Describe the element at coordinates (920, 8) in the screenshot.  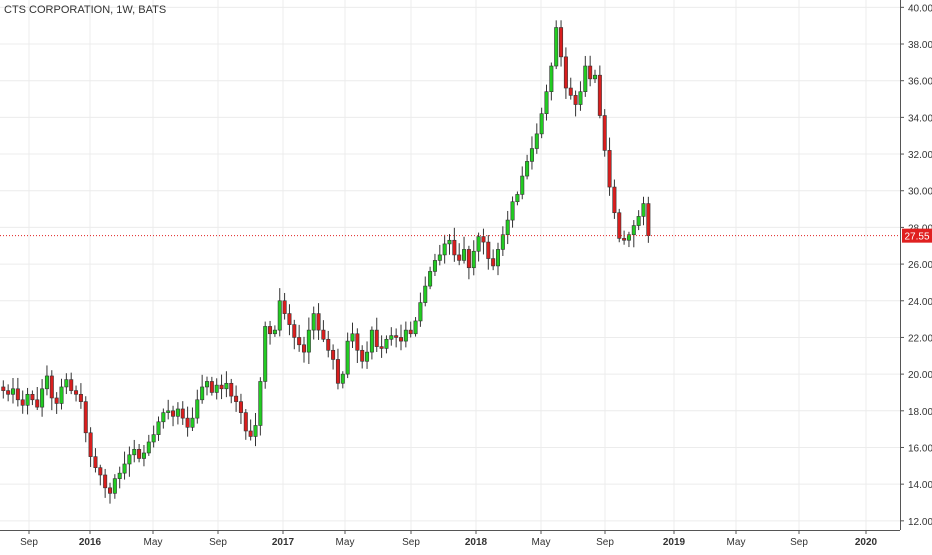
I see `y-tick-label: 40.00` at that location.